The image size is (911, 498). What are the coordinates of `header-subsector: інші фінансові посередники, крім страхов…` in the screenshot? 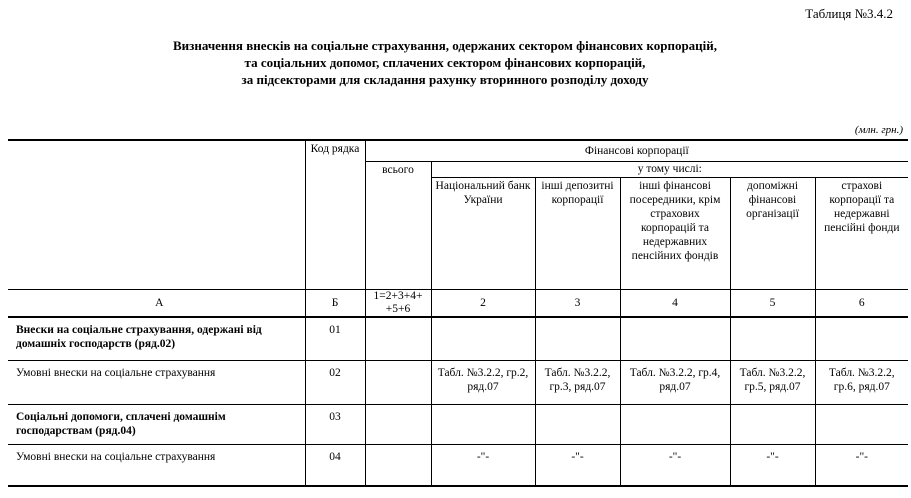 It's located at (675, 233).